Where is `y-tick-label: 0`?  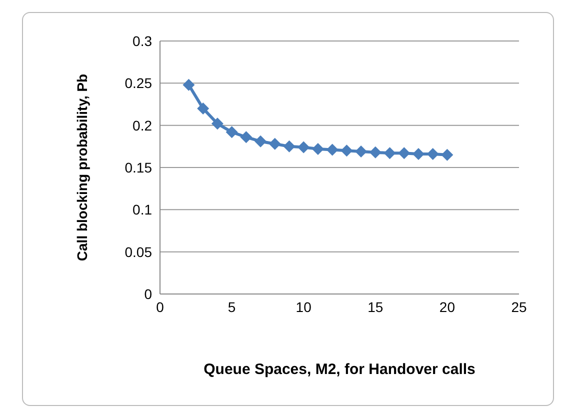
y-tick-label: 0 is located at coordinates (148, 294).